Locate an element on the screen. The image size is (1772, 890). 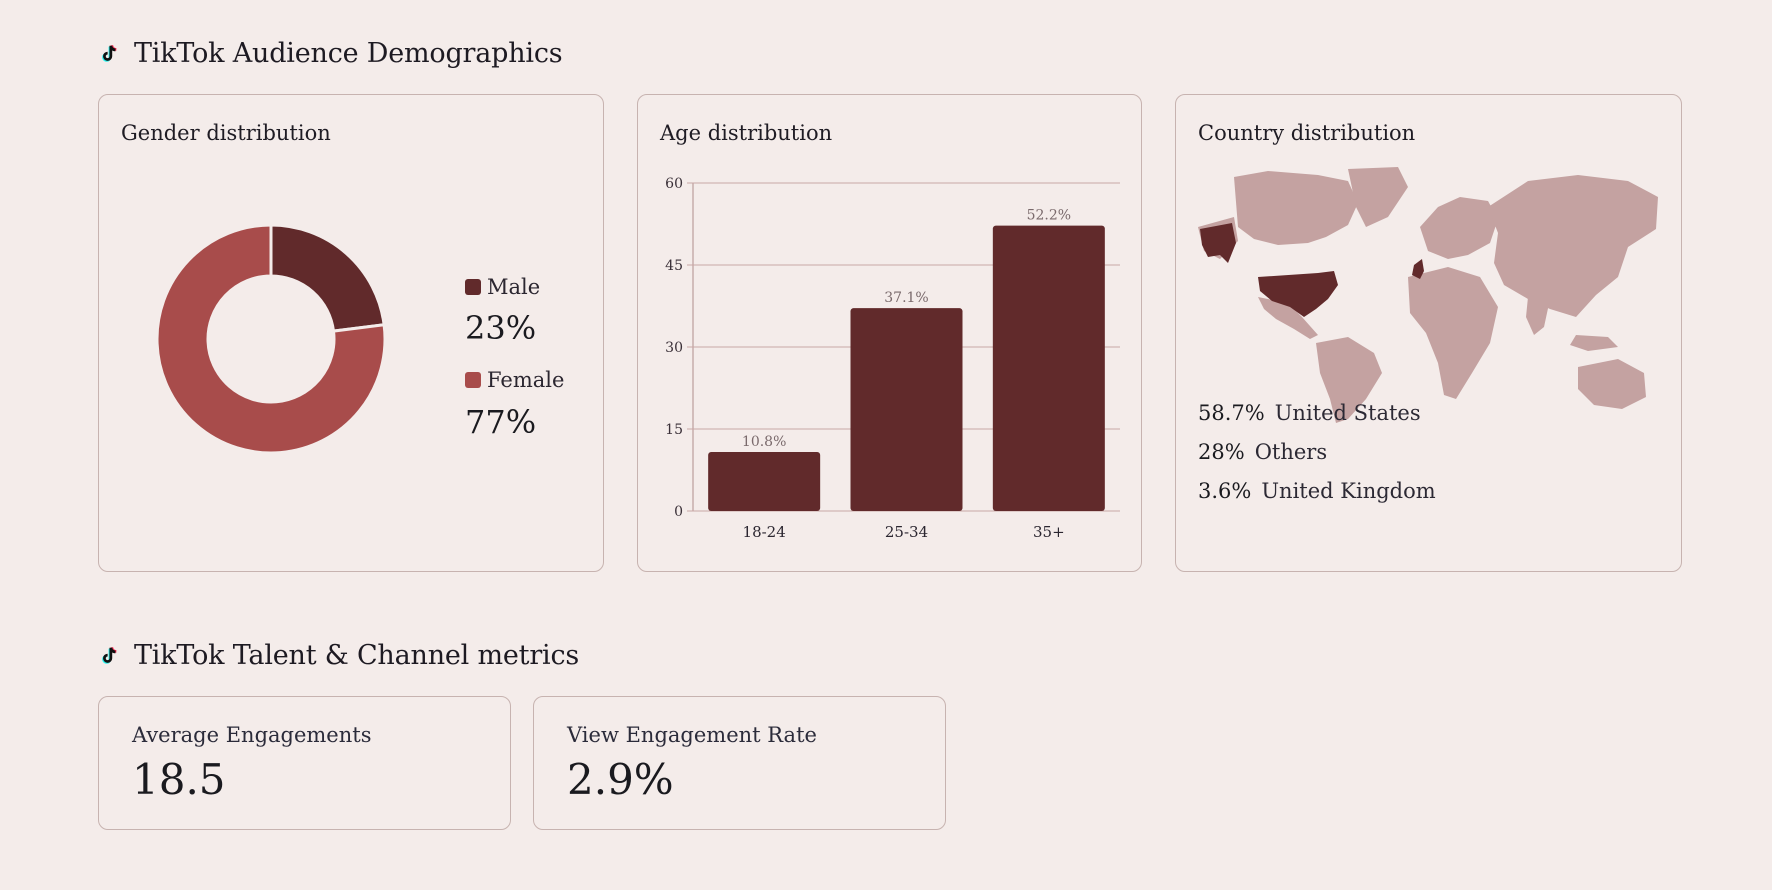
country-row-others: 28% Others is located at coordinates (1262, 452).